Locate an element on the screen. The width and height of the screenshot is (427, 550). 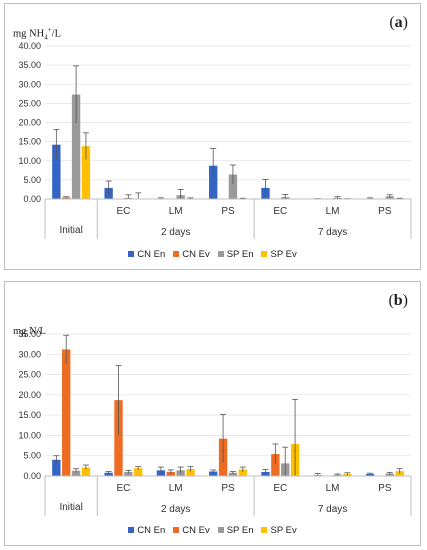
legend-a: CN En CN Ev SP En SP Ev is located at coordinates (212, 254).